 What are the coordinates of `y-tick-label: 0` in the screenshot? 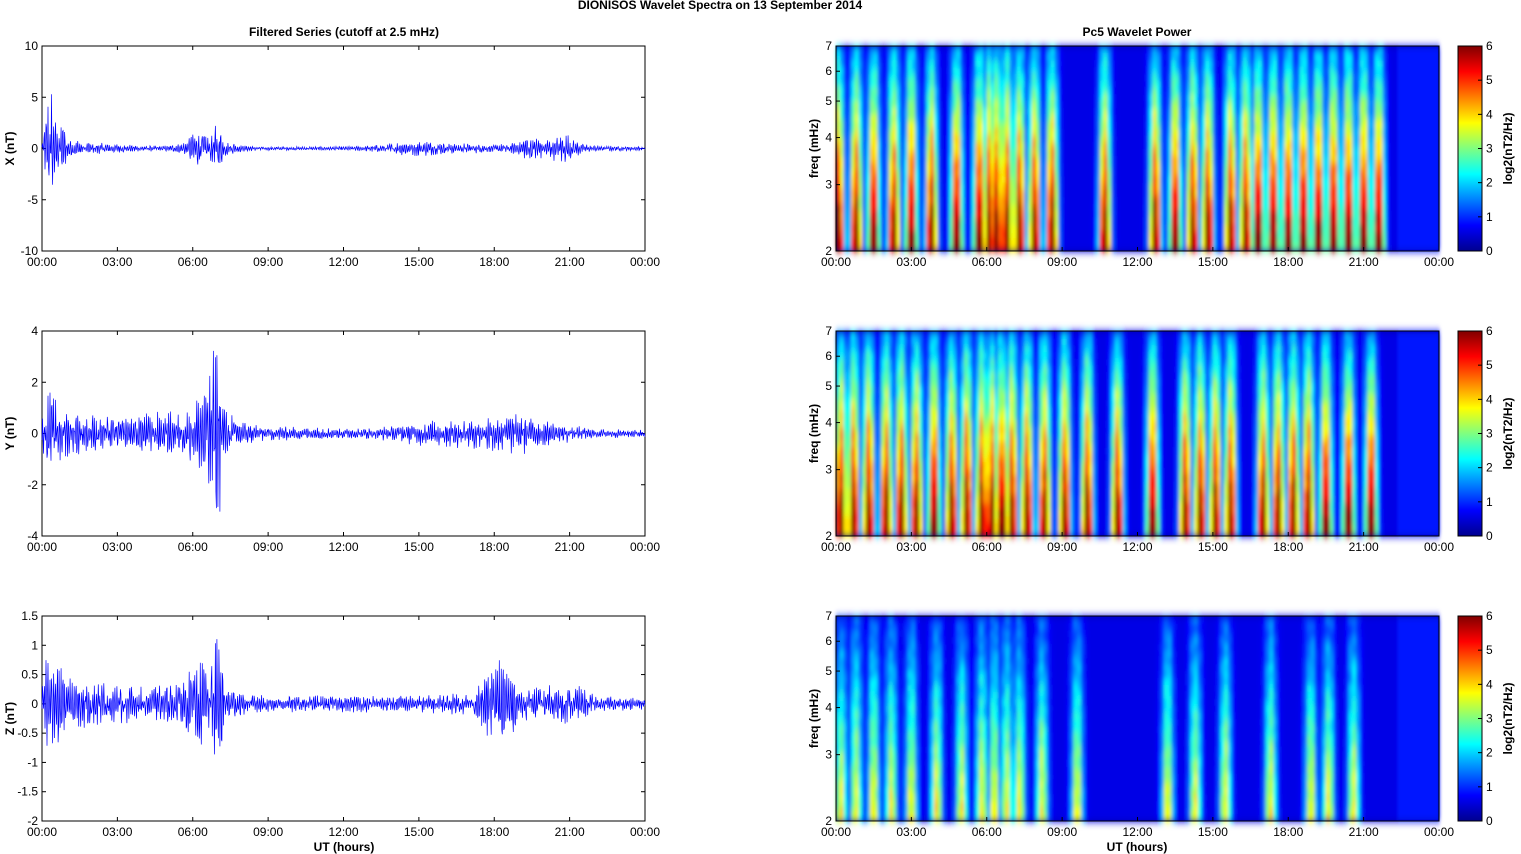 It's located at (34, 149).